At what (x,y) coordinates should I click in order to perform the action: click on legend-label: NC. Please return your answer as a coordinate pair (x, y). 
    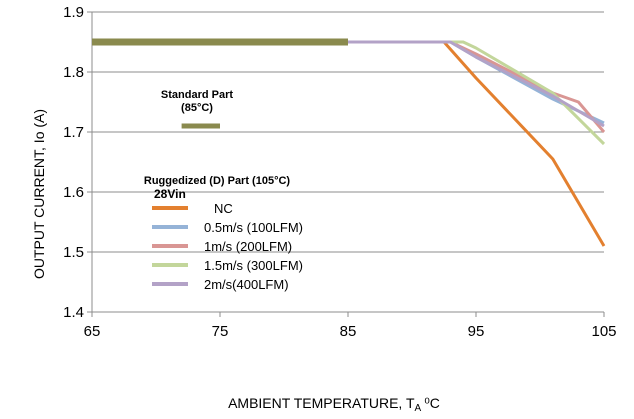
    Looking at the image, I should click on (223, 208).